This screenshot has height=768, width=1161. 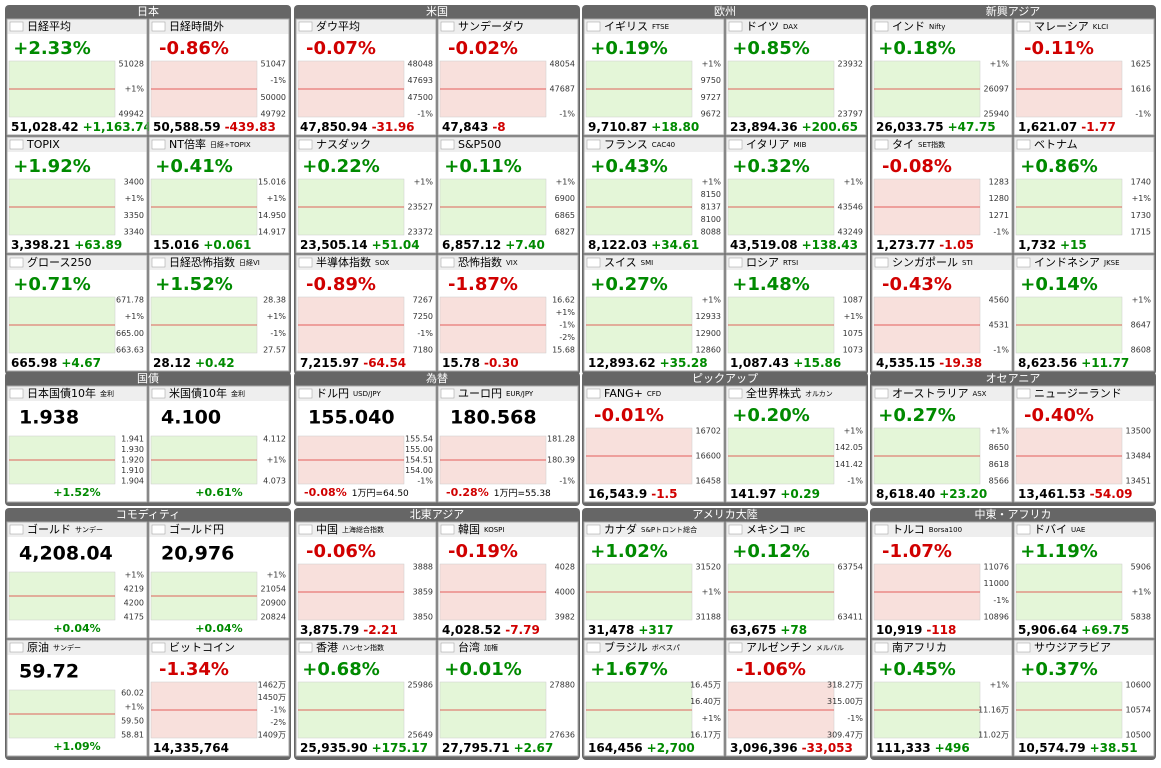 What do you see at coordinates (800, 494) in the screenshot?
I see `diff: +0.29` at bounding box center [800, 494].